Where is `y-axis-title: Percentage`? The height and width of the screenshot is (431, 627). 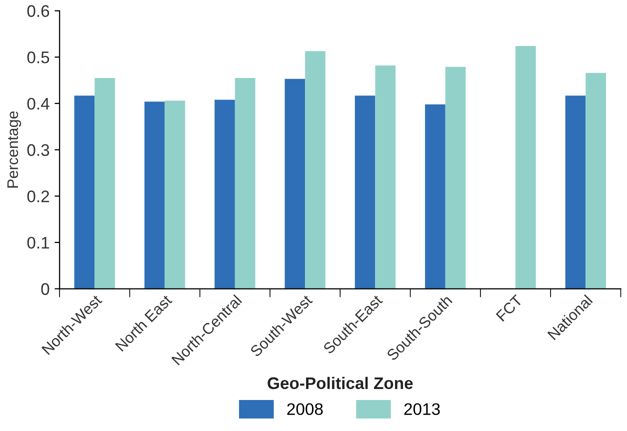 y-axis-title: Percentage is located at coordinates (14, 149).